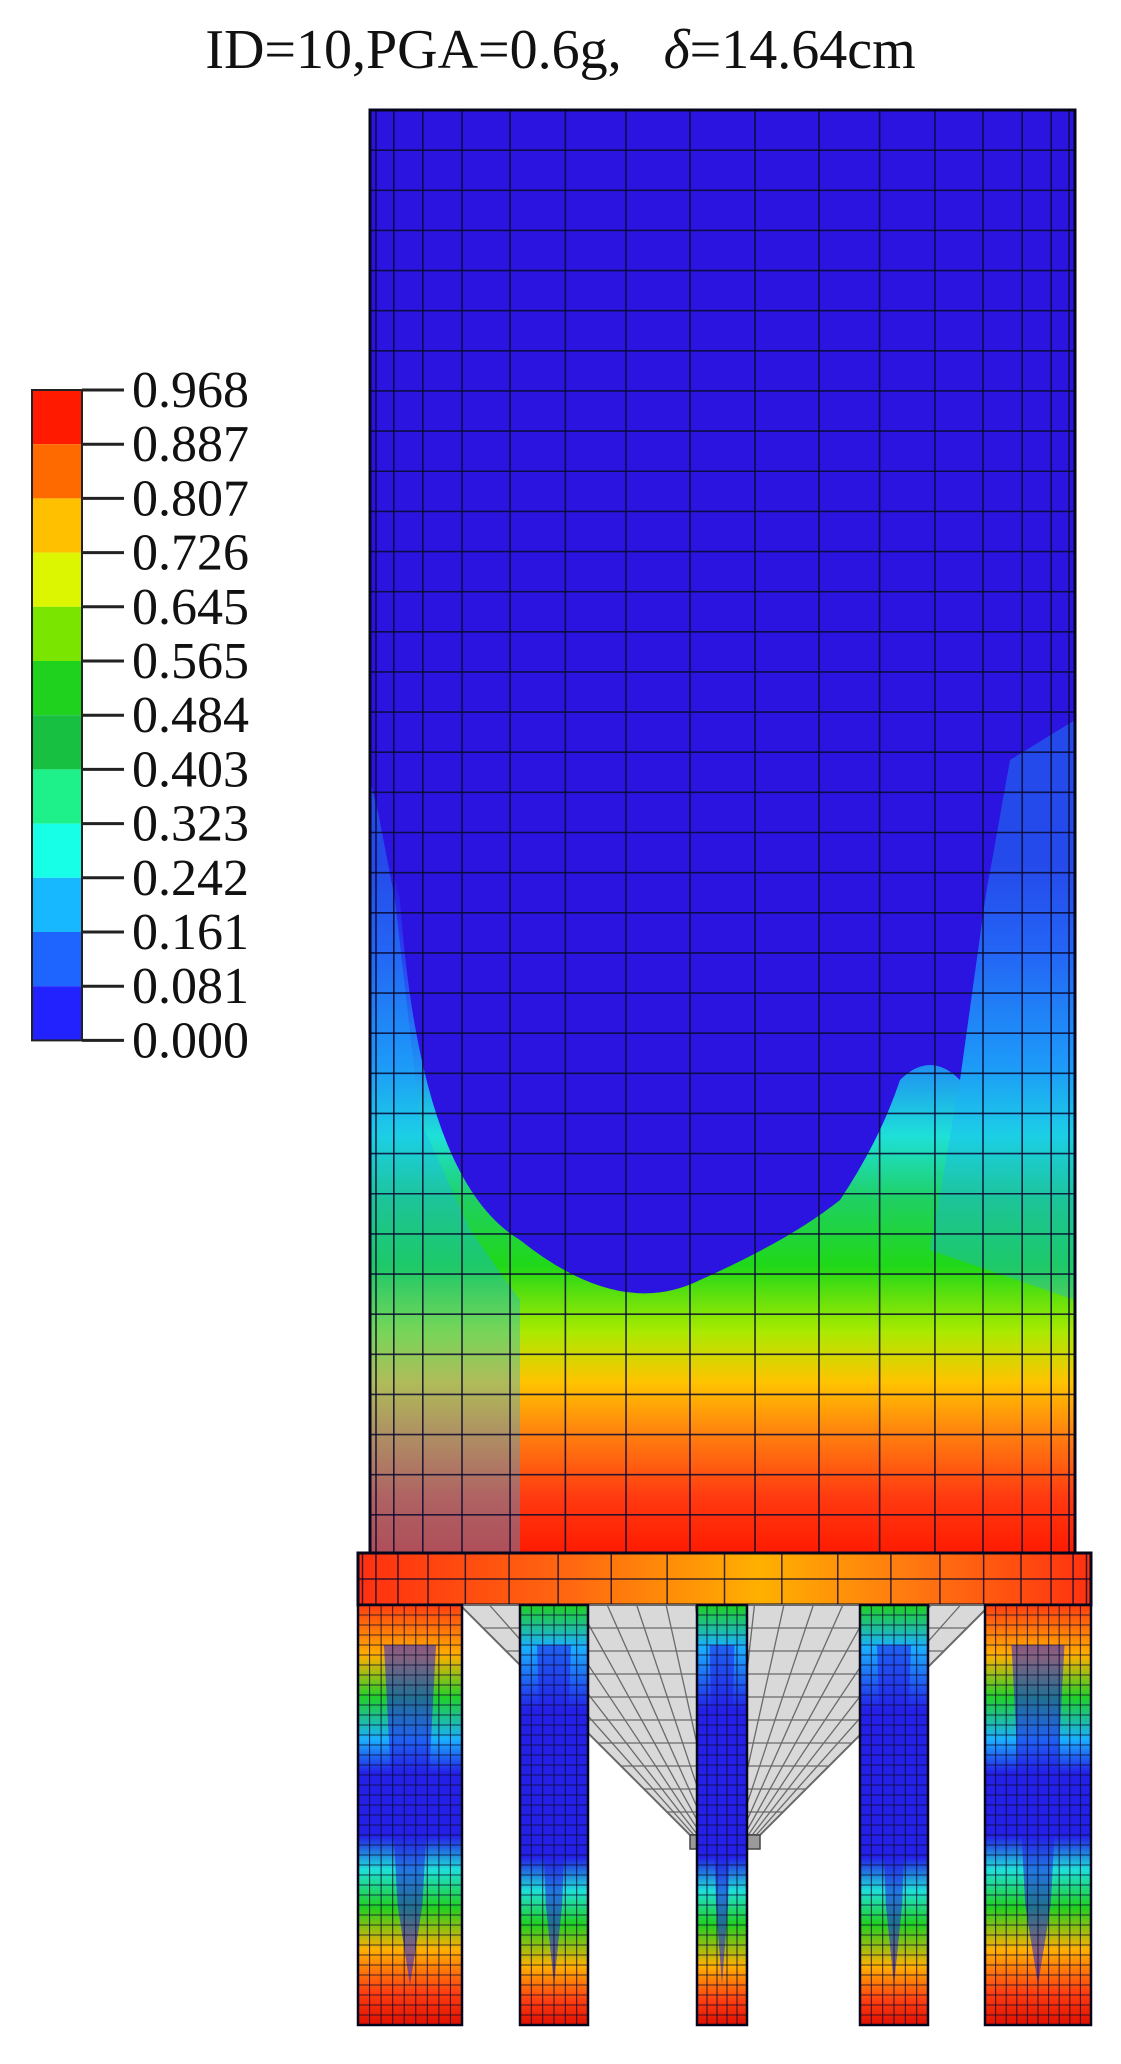 This screenshot has width=1121, height=2064. Describe the element at coordinates (724, 1579) in the screenshot. I see `ring-beam` at that location.